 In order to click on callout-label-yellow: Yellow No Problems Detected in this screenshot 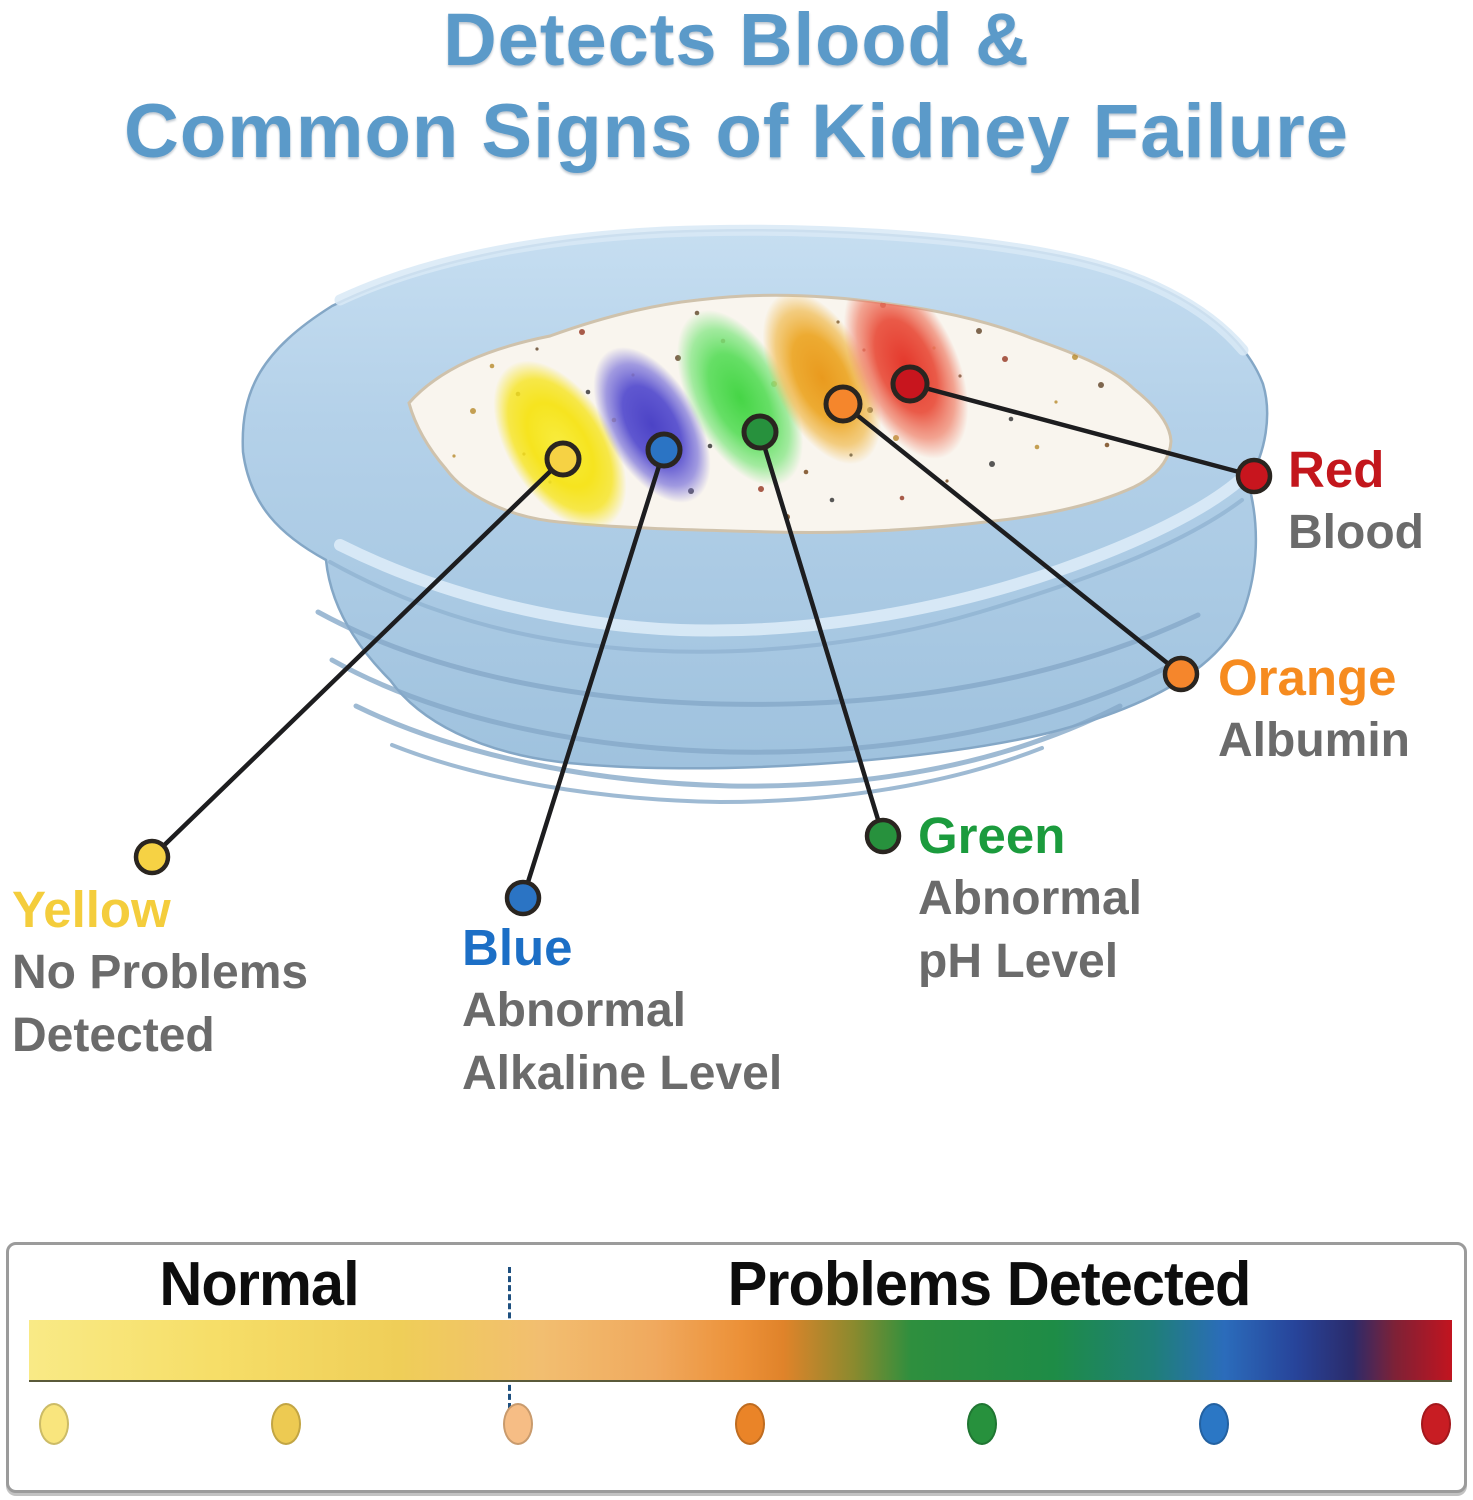, I will do `click(160, 972)`.